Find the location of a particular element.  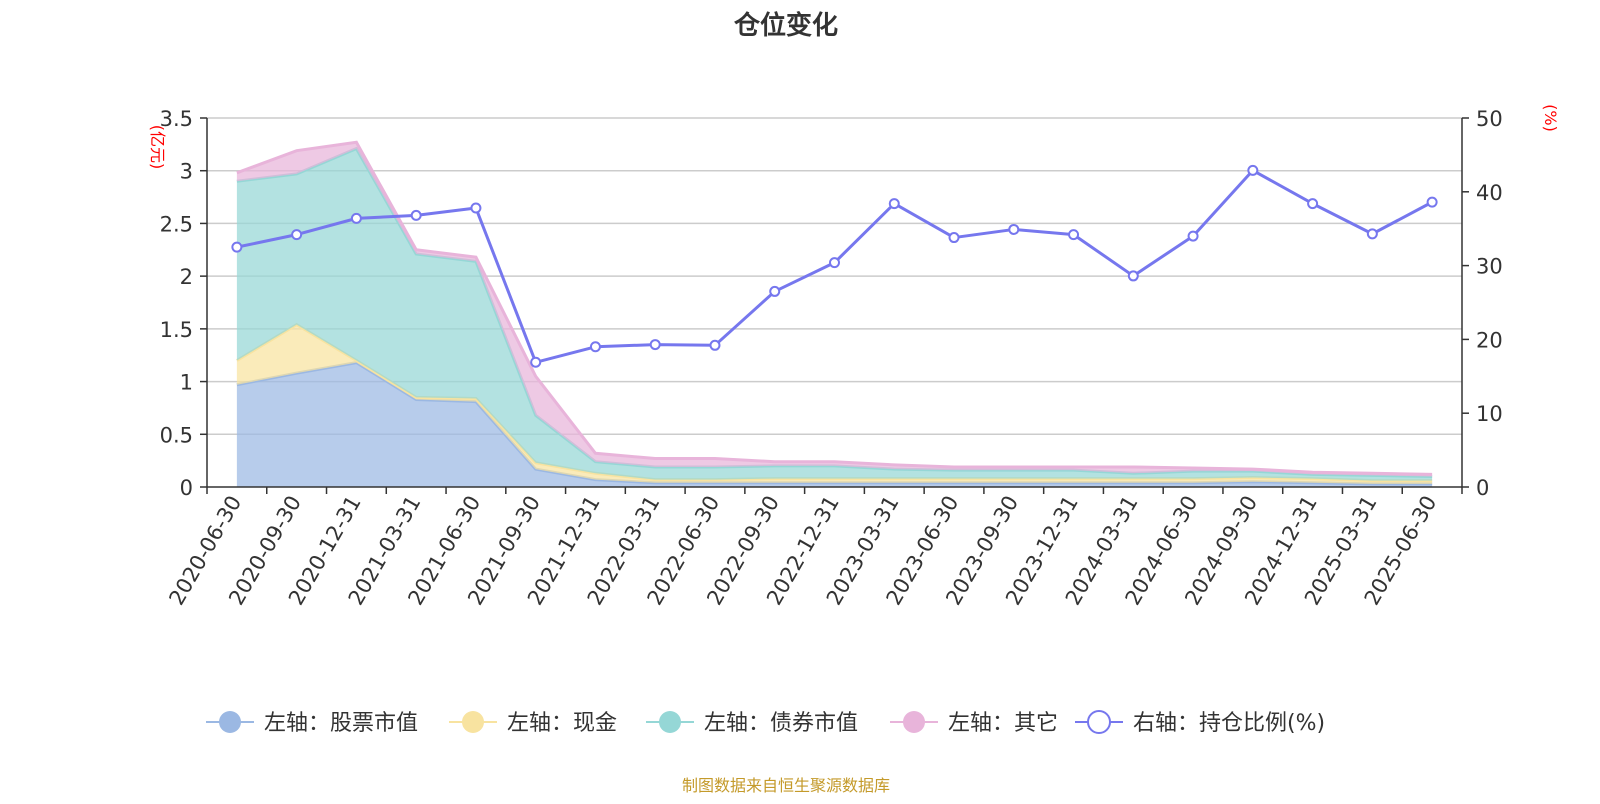

legend-label: 右轴：持仓比例(%) is located at coordinates (1229, 723).